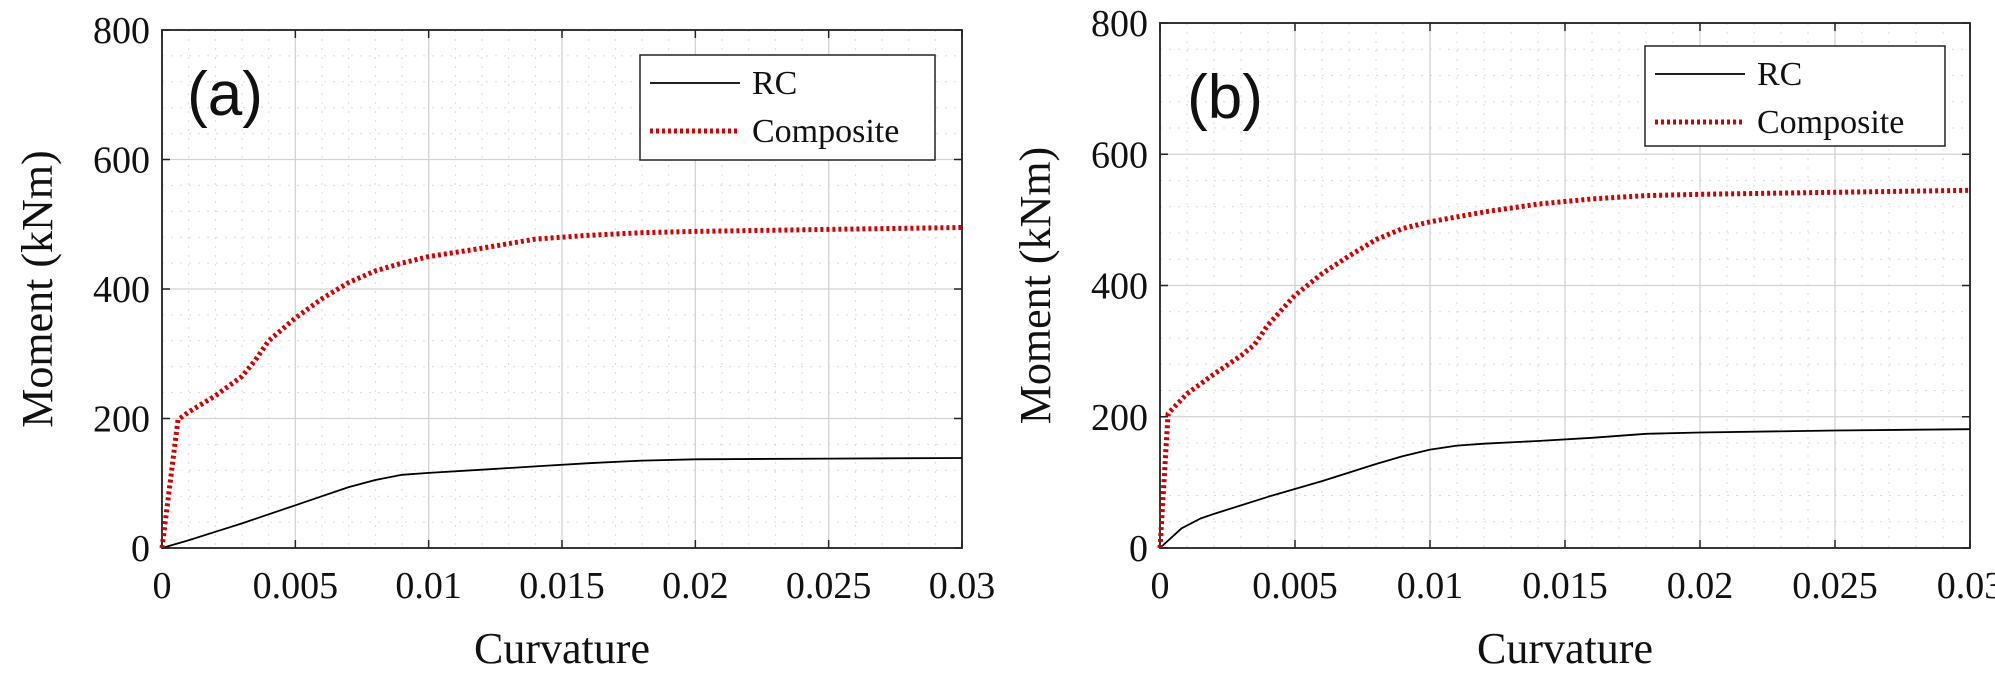 The image size is (1995, 687). What do you see at coordinates (1225, 97) in the screenshot?
I see `panel-label: (b)` at bounding box center [1225, 97].